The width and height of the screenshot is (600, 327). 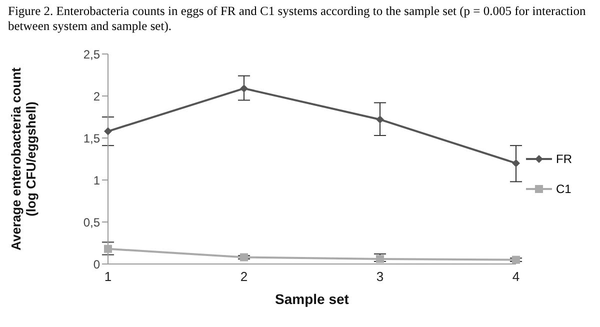 I want to click on y-tick-label: 0,5, so click(x=91, y=222).